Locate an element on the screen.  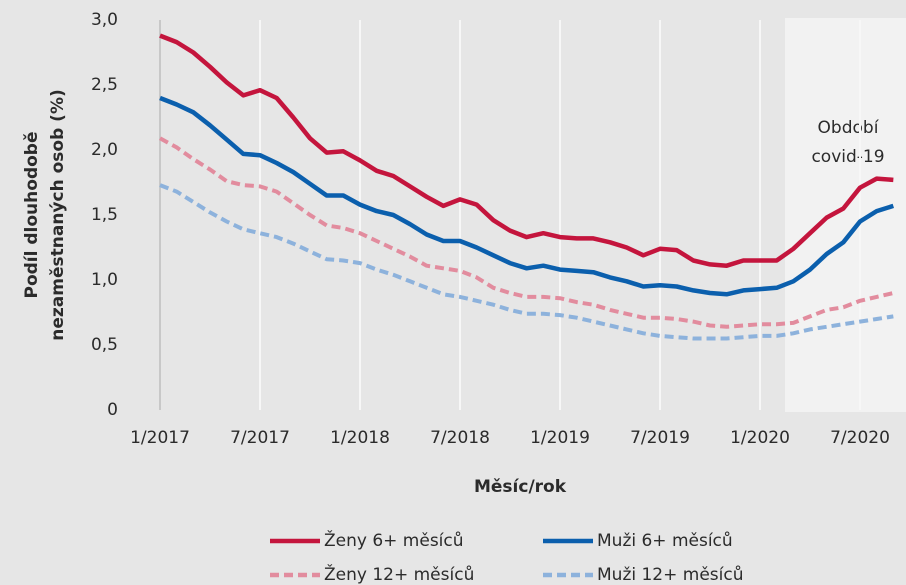
x-tick-label: 7/2019 is located at coordinates (660, 438).